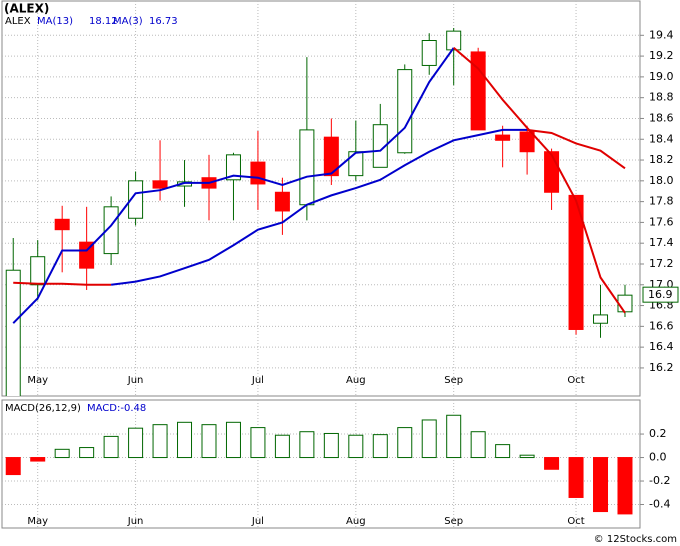  I want to click on price-box, so click(660, 294).